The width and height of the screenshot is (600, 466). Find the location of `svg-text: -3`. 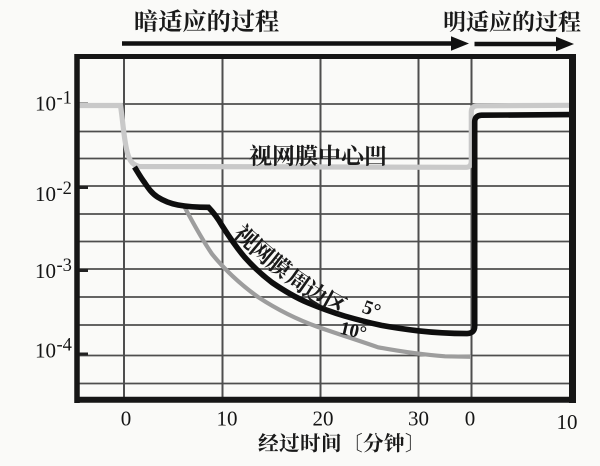

svg-text: -3 is located at coordinates (64, 266).